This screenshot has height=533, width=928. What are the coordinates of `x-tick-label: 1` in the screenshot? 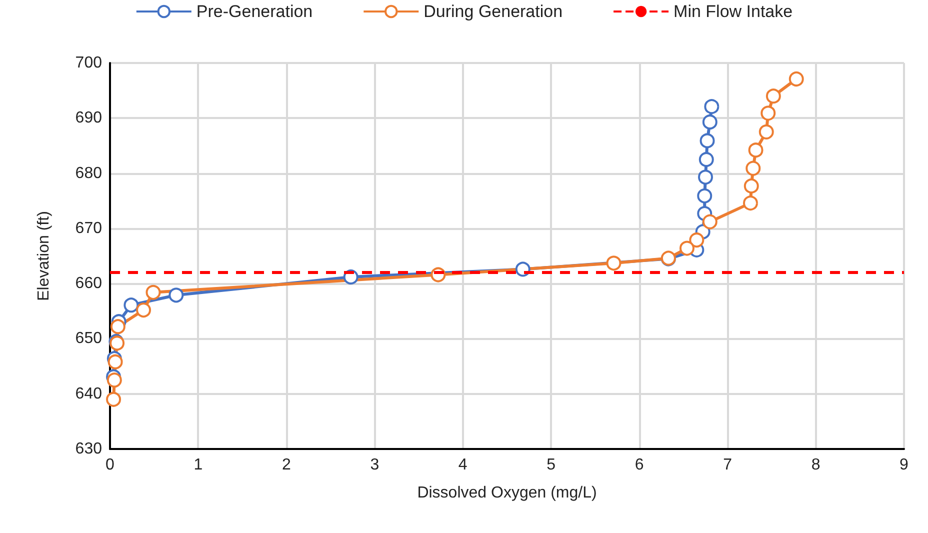 It's located at (198, 465).